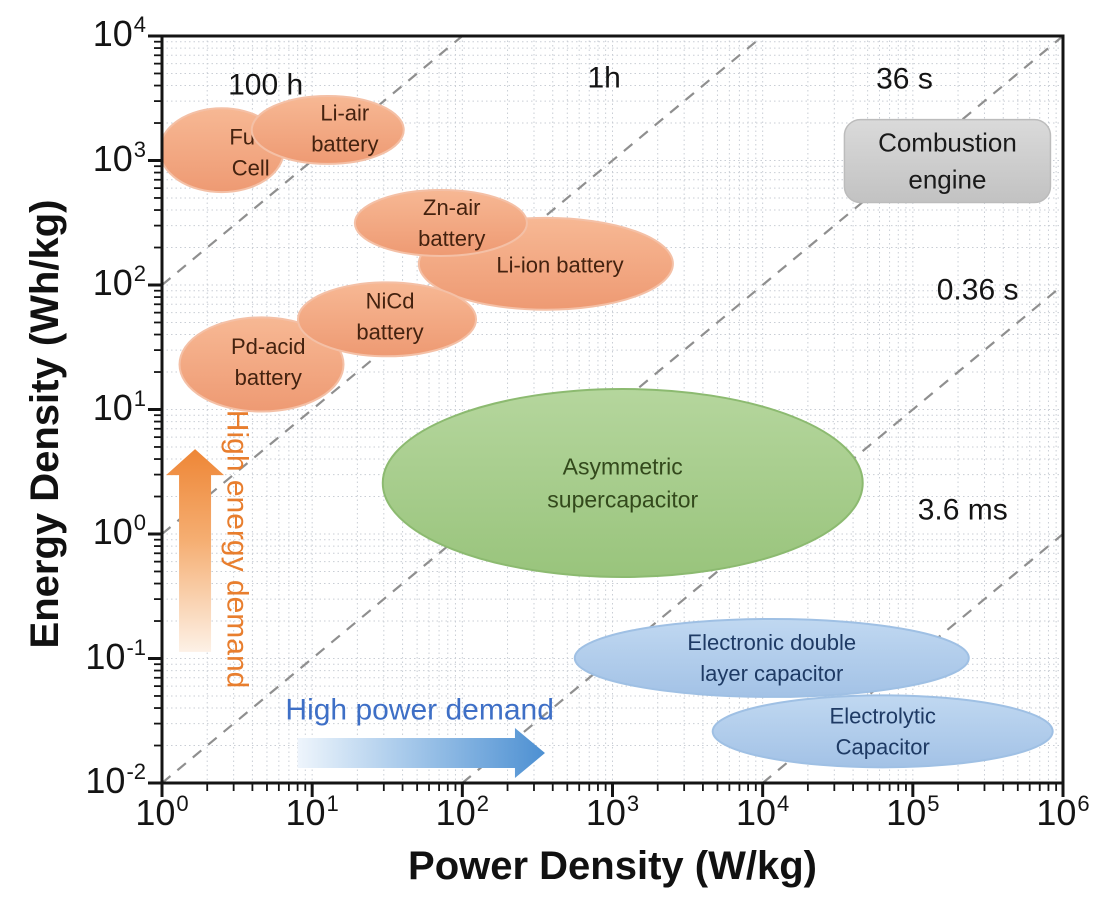 This screenshot has width=1098, height=914. What do you see at coordinates (763, 812) in the screenshot?
I see `x-tick-label-10e4: 10⁴` at bounding box center [763, 812].